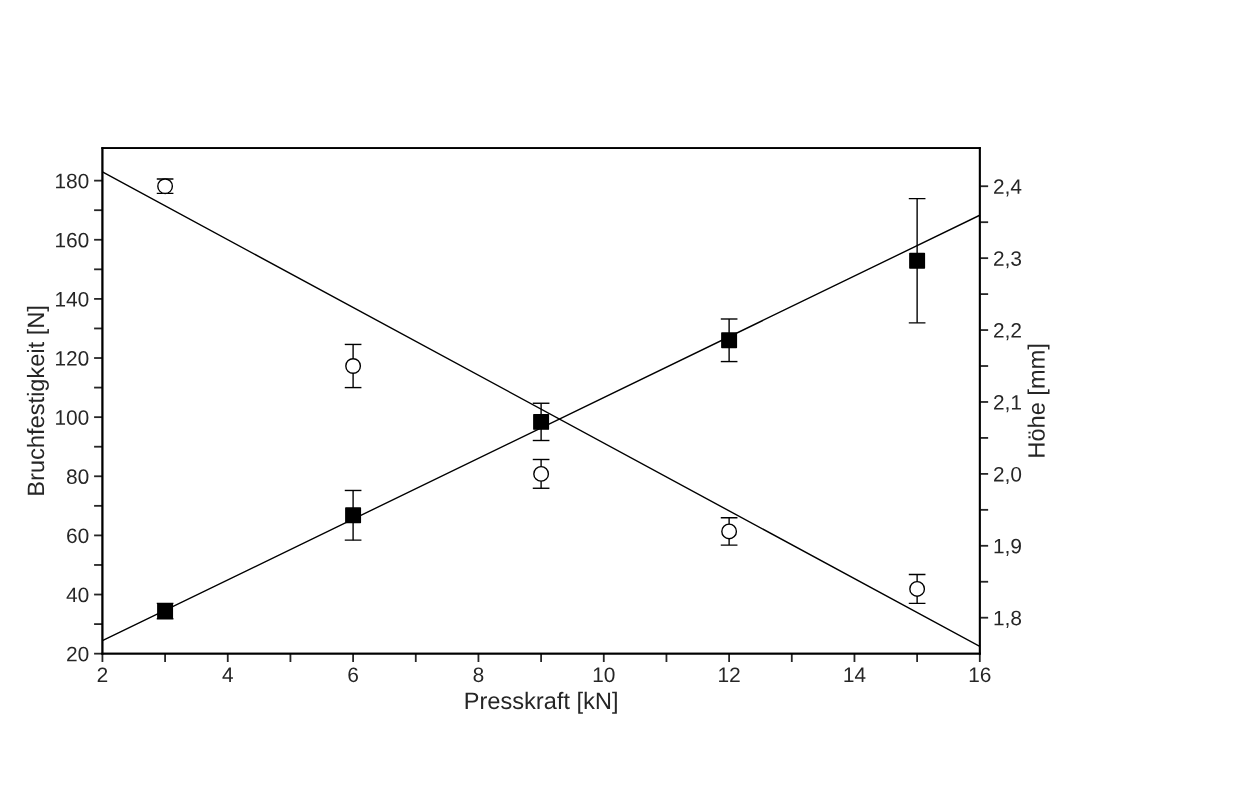 Image resolution: width=1234 pixels, height=805 pixels. I want to click on x-tick-label: 16, so click(980, 675).